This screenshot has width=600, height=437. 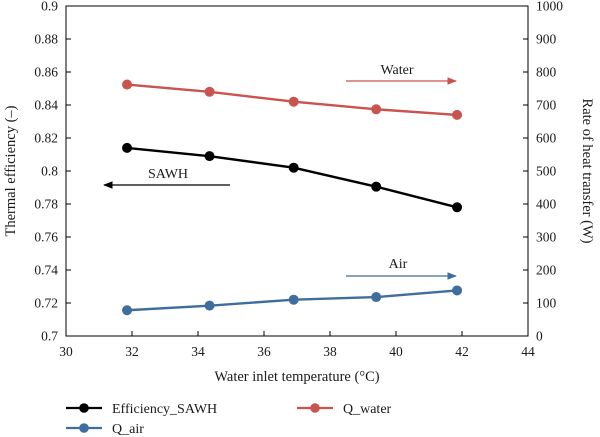 I want to click on legend-item-efficiency-sawh: Efficiency_SAWH, so click(x=141, y=409).